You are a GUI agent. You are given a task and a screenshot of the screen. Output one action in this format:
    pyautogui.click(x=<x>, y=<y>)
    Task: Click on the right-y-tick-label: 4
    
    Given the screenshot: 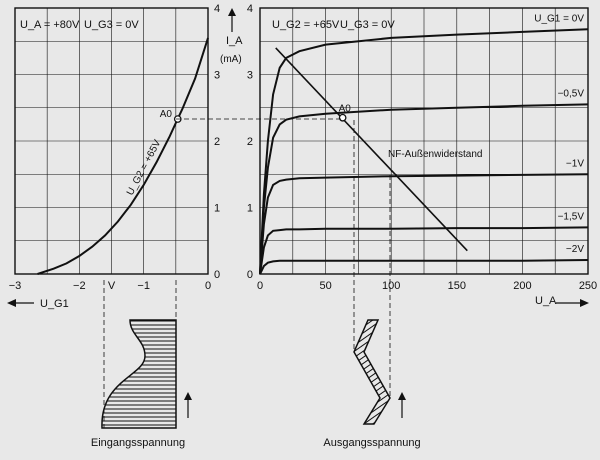 What is the action you would take?
    pyautogui.click(x=250, y=9)
    